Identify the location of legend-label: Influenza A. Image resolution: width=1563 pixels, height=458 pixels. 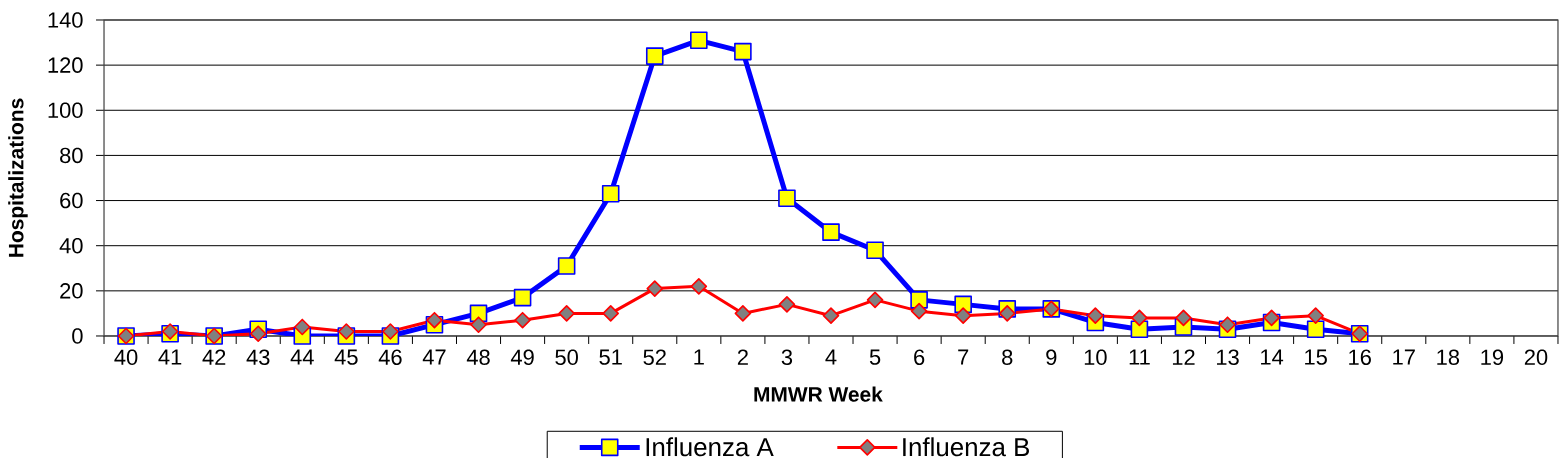
(710, 447).